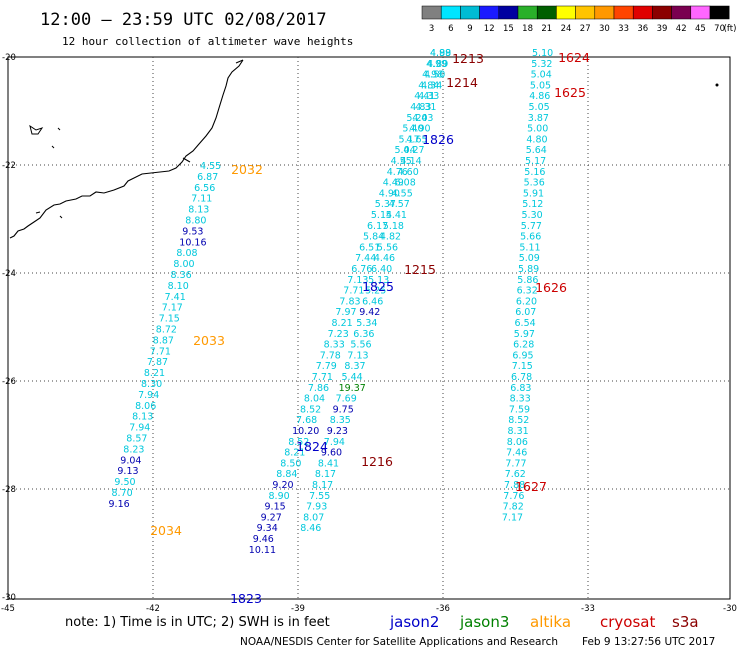 The image size is (740, 650). Describe the element at coordinates (192, 242) in the screenshot. I see `wave-height-value: 10.16` at that location.